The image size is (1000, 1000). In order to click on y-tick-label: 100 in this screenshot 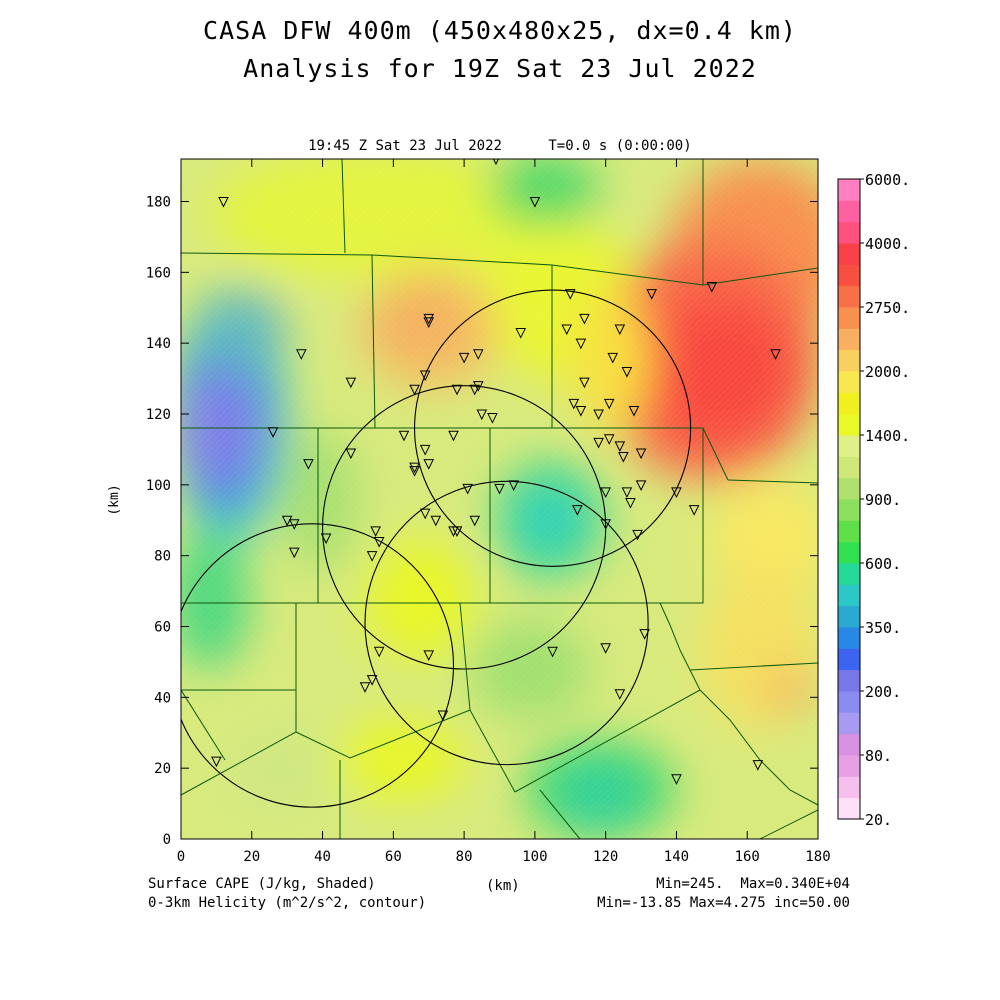, I will do `click(158, 486)`.